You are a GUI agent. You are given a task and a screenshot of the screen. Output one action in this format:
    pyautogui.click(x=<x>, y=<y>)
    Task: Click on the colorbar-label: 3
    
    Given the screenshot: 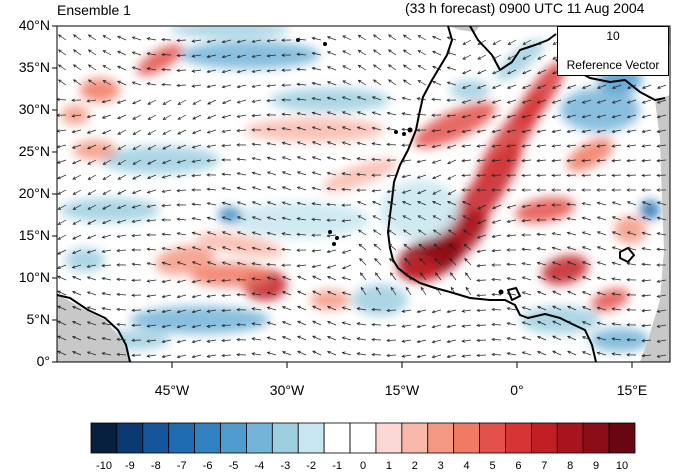 What is the action you would take?
    pyautogui.click(x=441, y=466)
    